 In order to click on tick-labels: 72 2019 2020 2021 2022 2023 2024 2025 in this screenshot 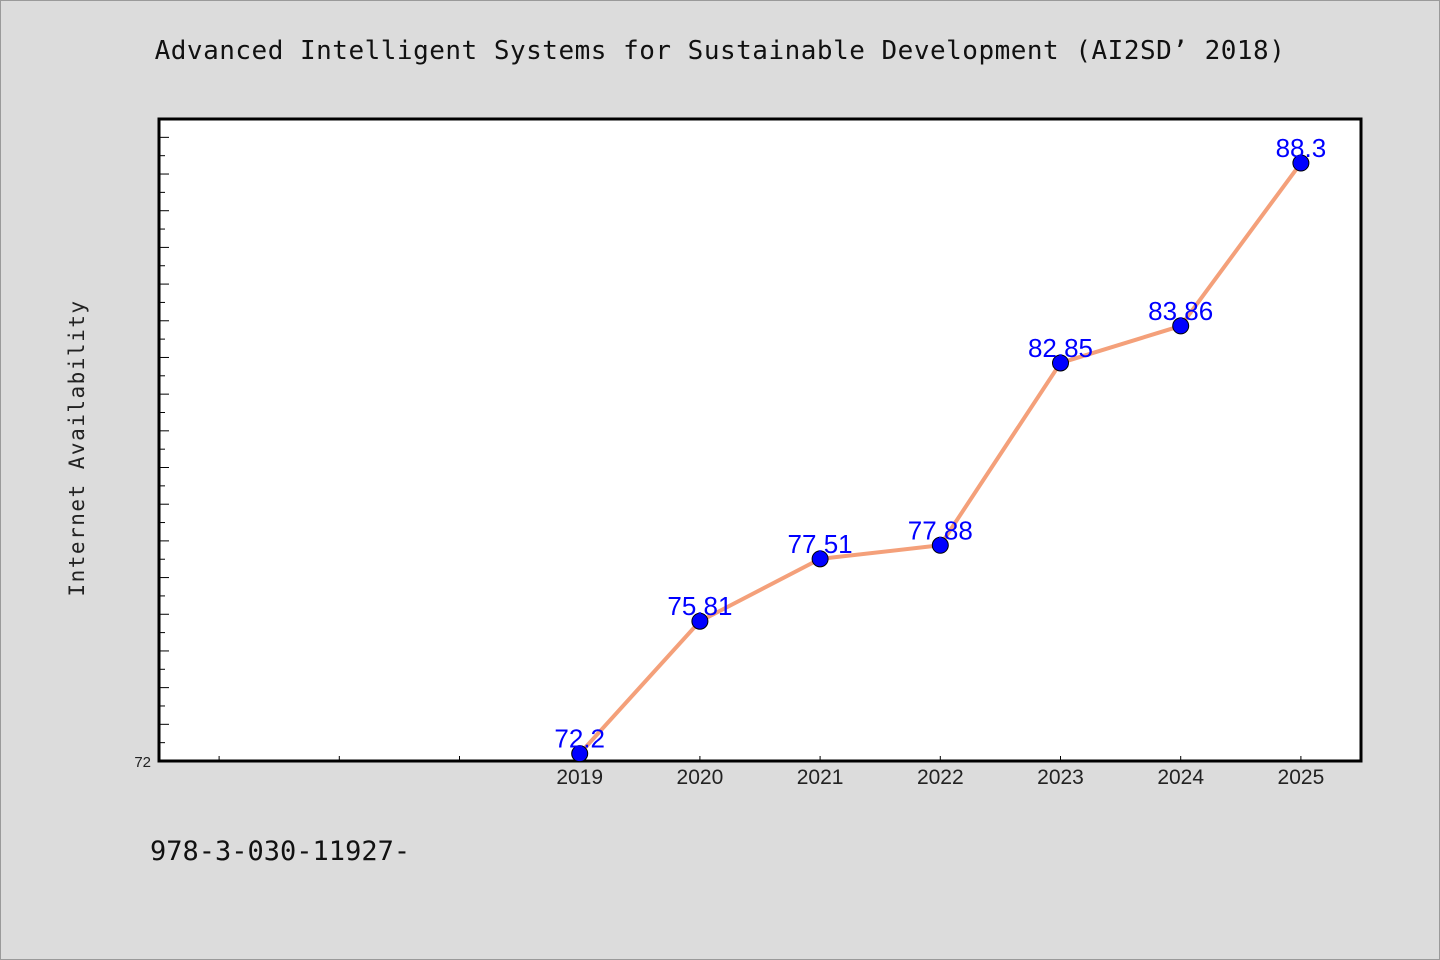, I will do `click(729, 771)`.